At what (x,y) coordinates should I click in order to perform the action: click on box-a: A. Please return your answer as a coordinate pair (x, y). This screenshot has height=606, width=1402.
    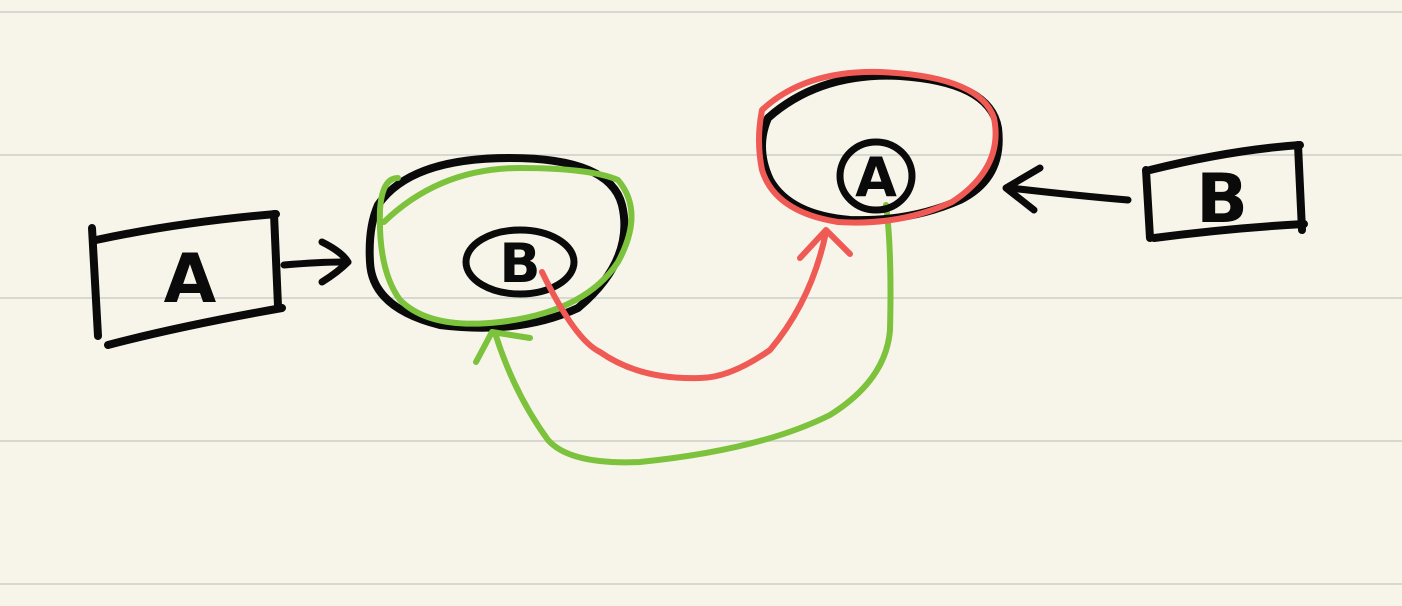
    Looking at the image, I should click on (187, 279).